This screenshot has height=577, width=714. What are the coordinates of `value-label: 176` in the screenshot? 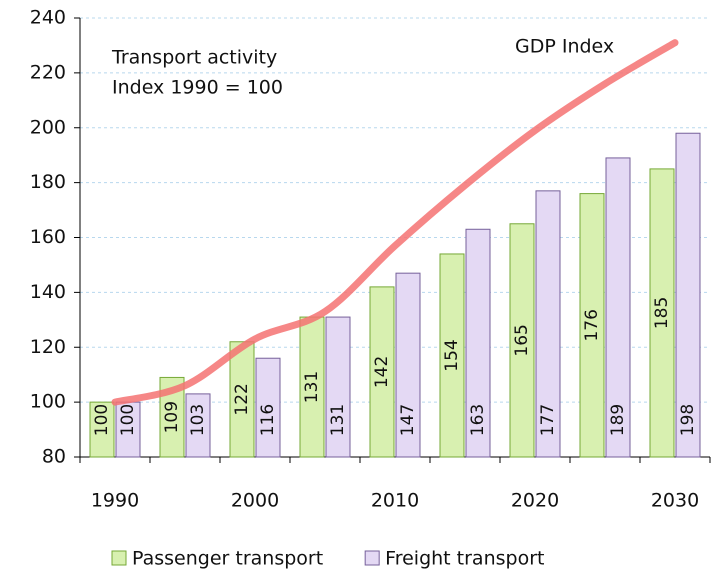 It's located at (592, 325).